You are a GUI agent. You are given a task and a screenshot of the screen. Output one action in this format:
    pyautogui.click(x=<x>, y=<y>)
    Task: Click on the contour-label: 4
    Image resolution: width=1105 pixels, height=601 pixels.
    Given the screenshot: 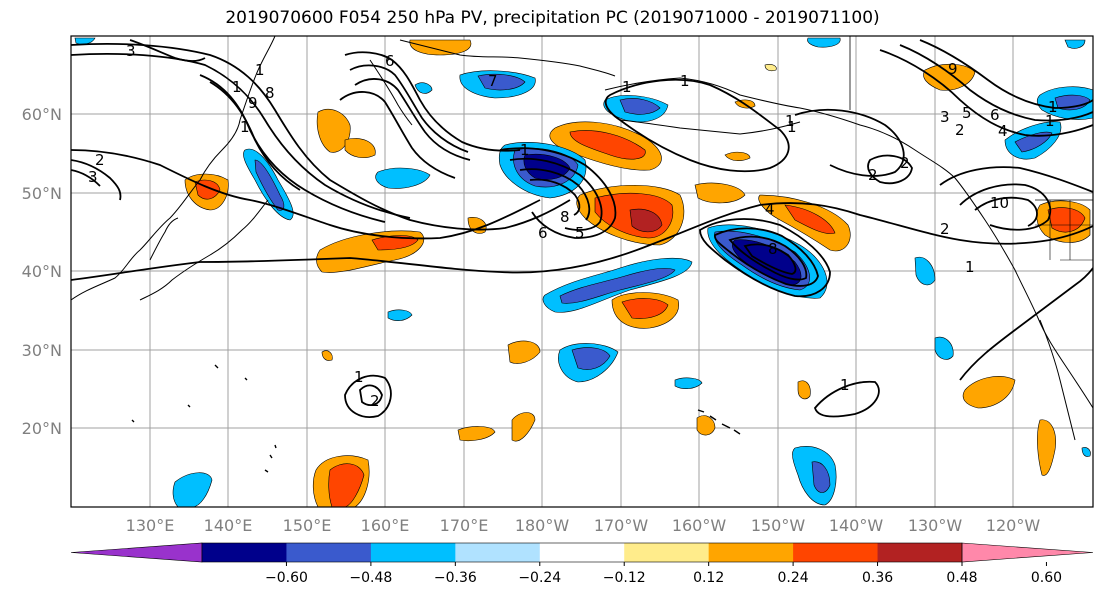 What is the action you would take?
    pyautogui.click(x=1003, y=131)
    